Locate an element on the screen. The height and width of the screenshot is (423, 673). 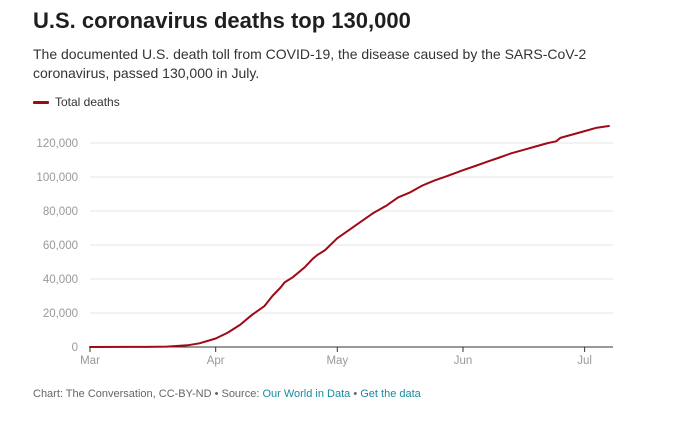
x-tick-label: Mar is located at coordinates (90, 361).